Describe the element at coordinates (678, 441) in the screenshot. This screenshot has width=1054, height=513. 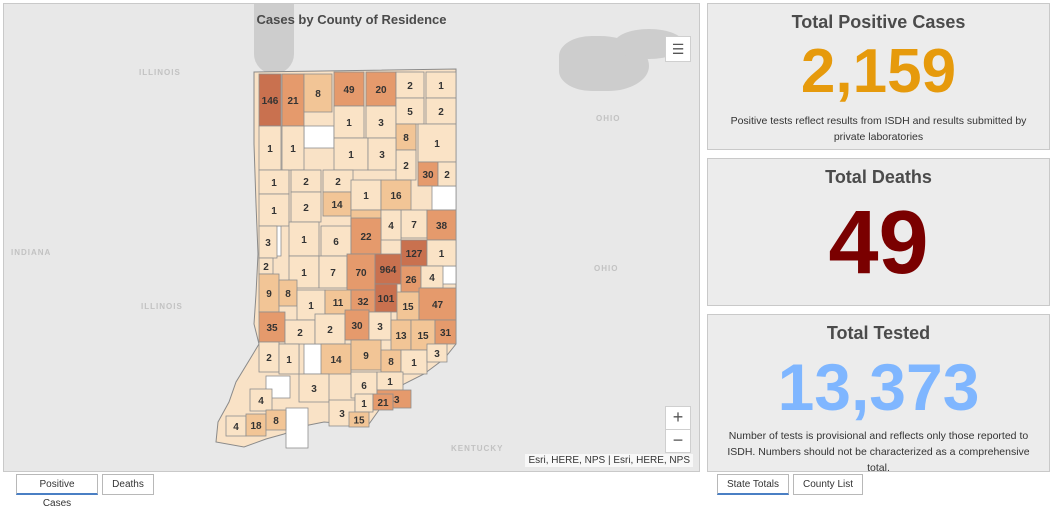
I see `zoom-out-button: −` at that location.